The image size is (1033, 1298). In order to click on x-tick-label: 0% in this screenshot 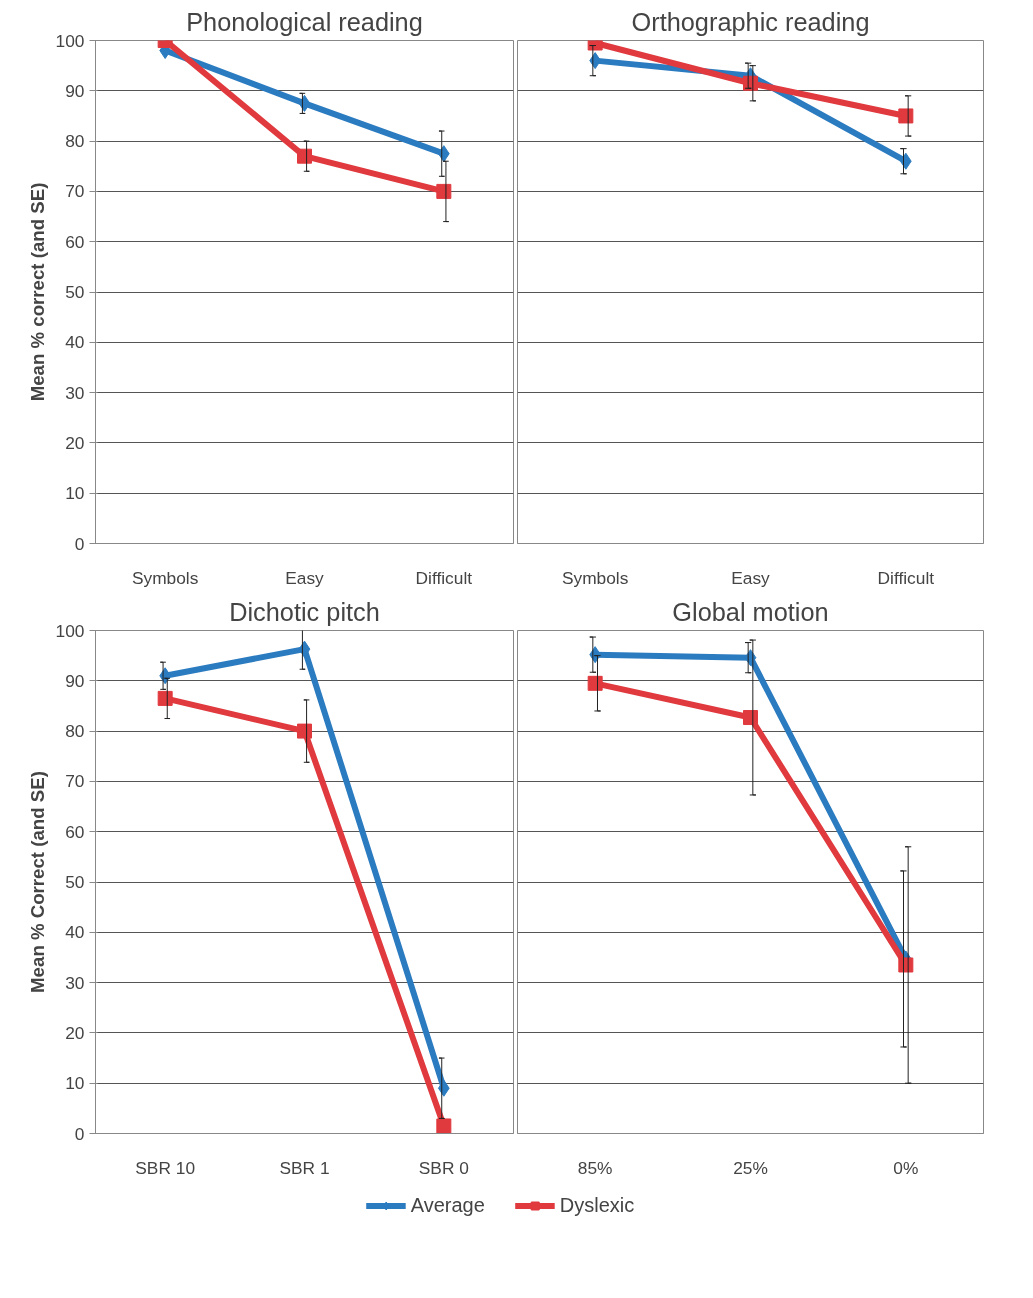, I will do `click(906, 1167)`.